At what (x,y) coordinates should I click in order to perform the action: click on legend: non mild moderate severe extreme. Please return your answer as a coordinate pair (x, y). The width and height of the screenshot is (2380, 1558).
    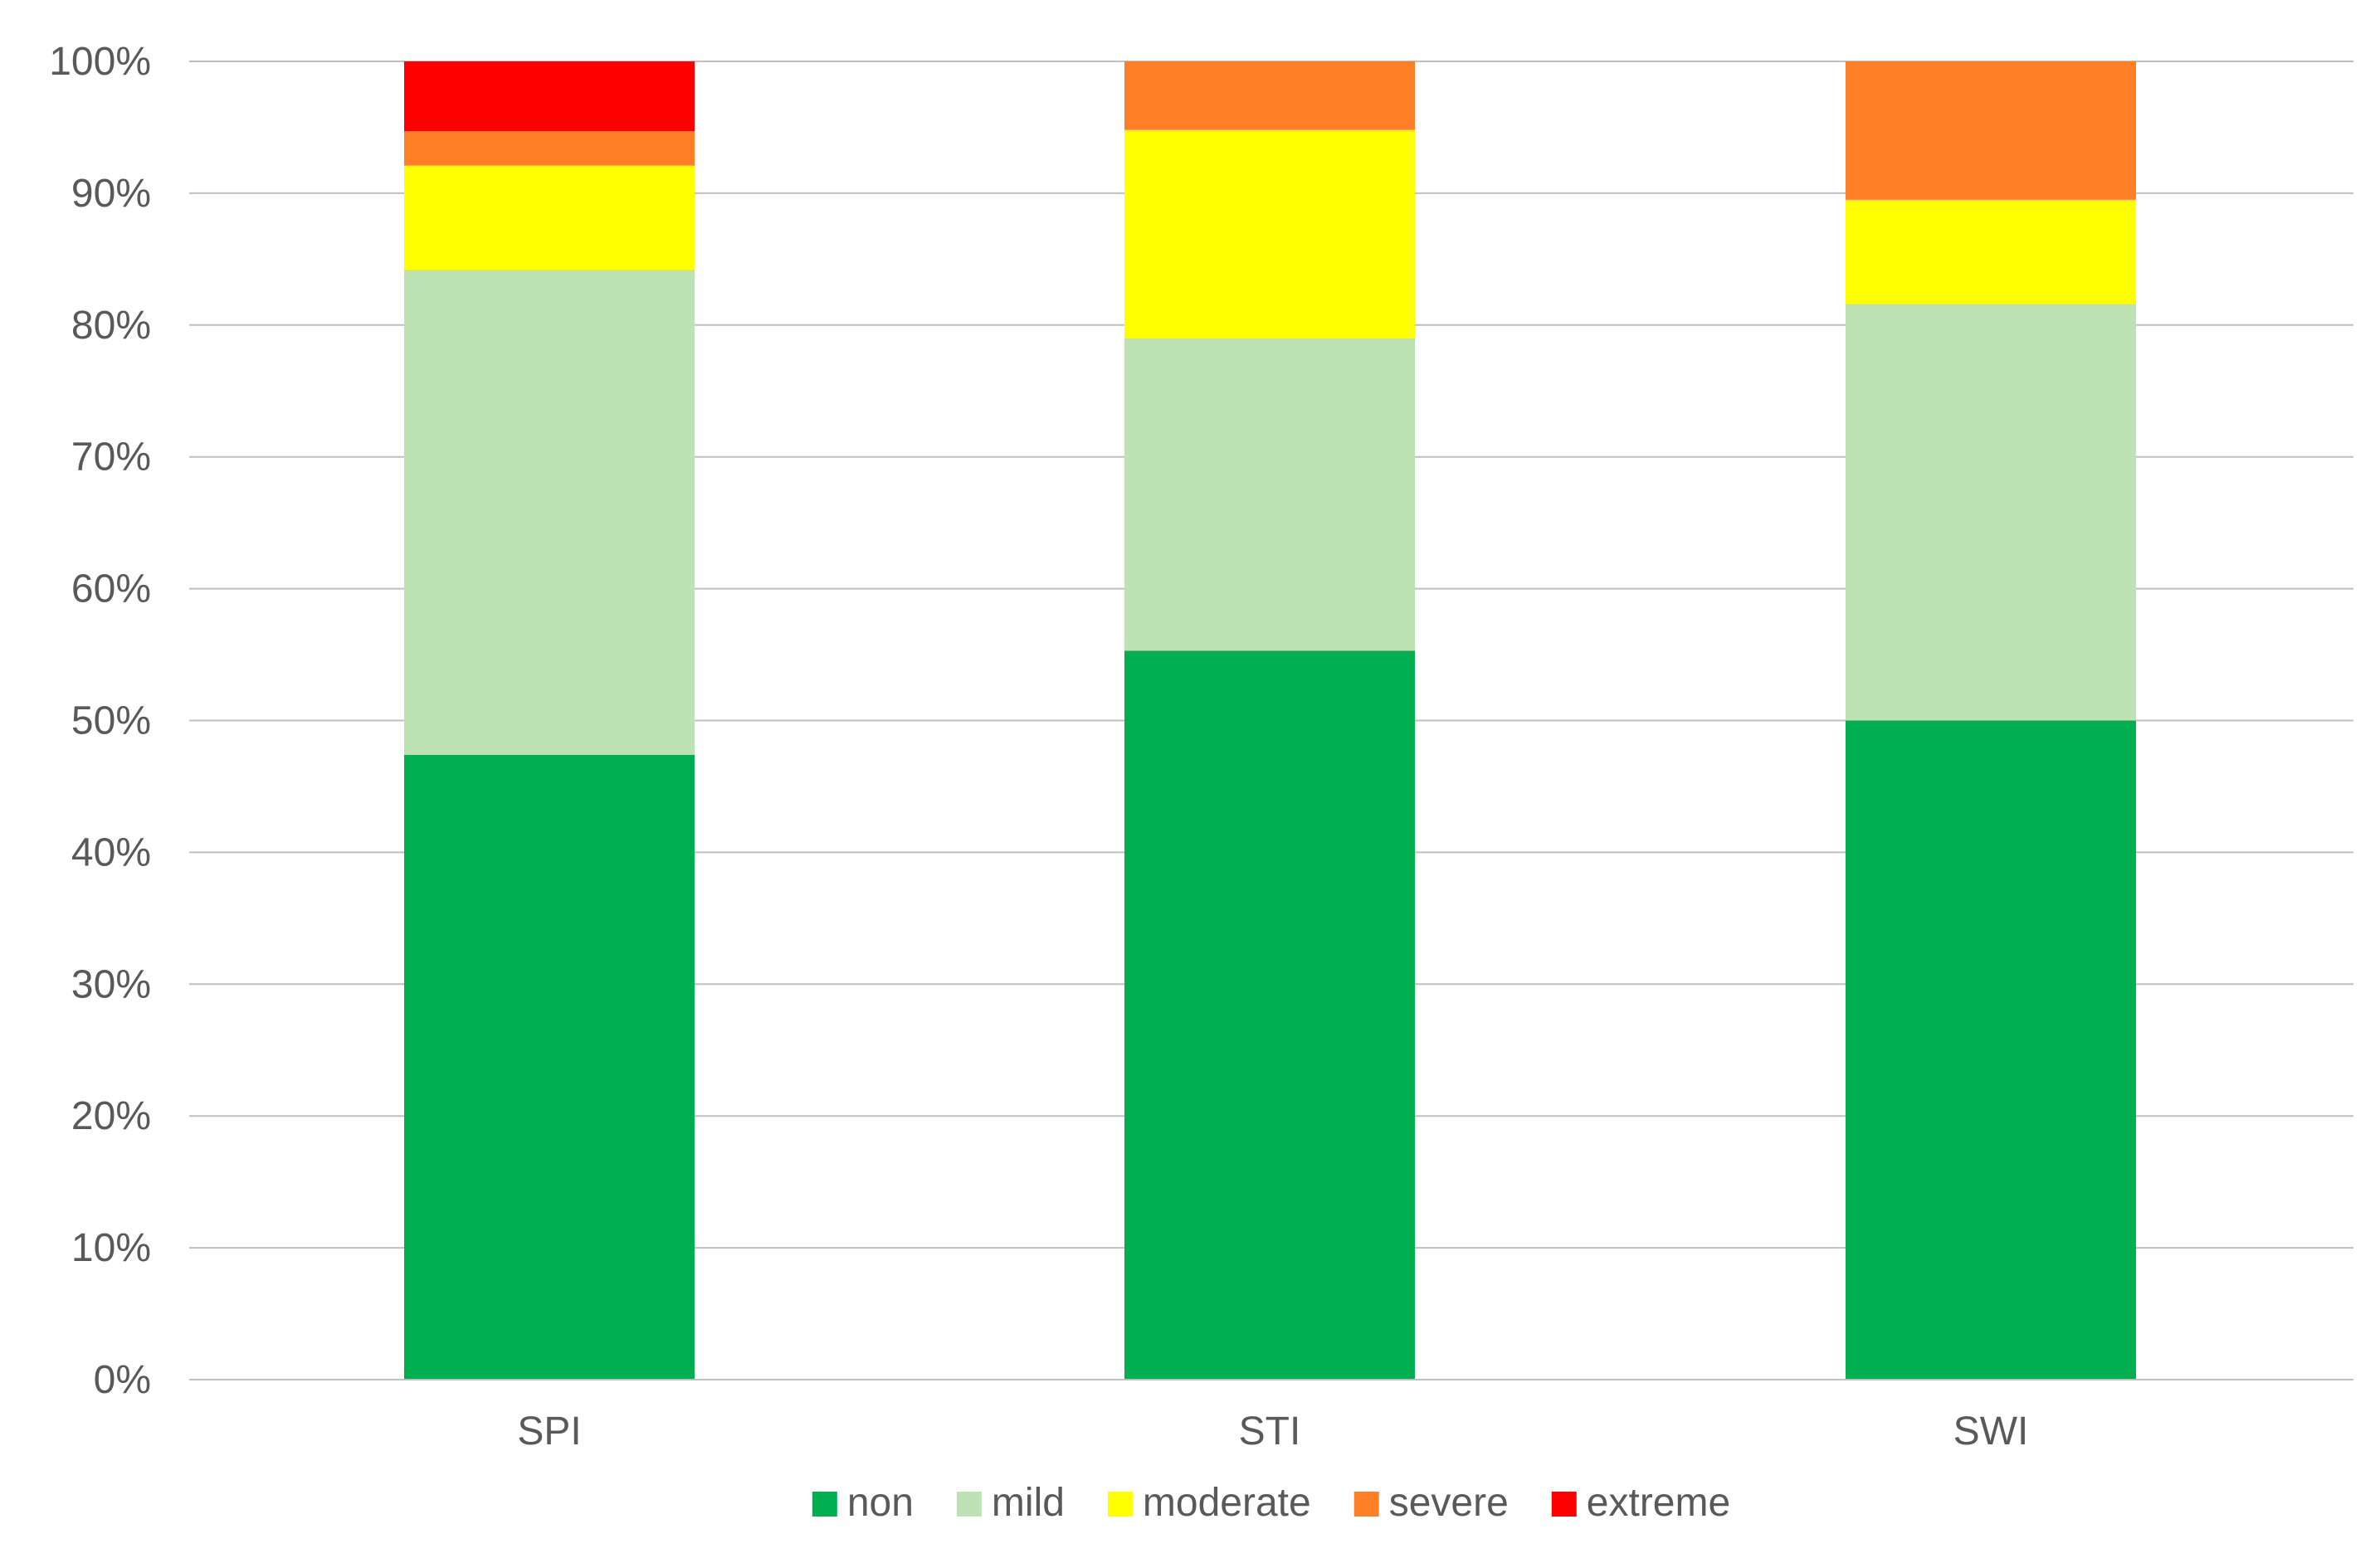
    Looking at the image, I should click on (1271, 1503).